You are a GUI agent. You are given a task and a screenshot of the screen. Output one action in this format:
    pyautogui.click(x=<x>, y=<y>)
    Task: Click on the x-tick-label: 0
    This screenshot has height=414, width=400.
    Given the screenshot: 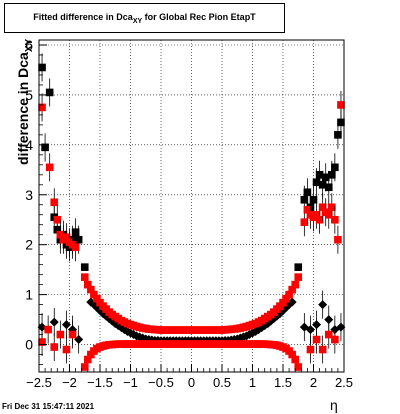 What is the action you would take?
    pyautogui.click(x=191, y=382)
    